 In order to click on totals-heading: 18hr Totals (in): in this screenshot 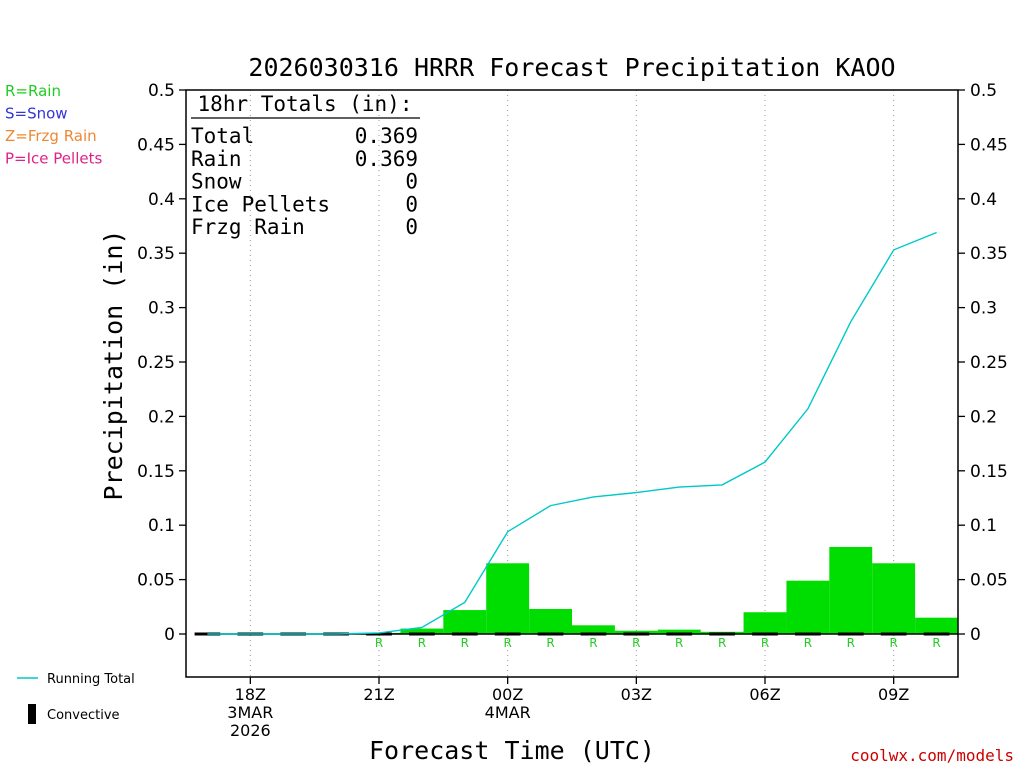, I will do `click(305, 104)`.